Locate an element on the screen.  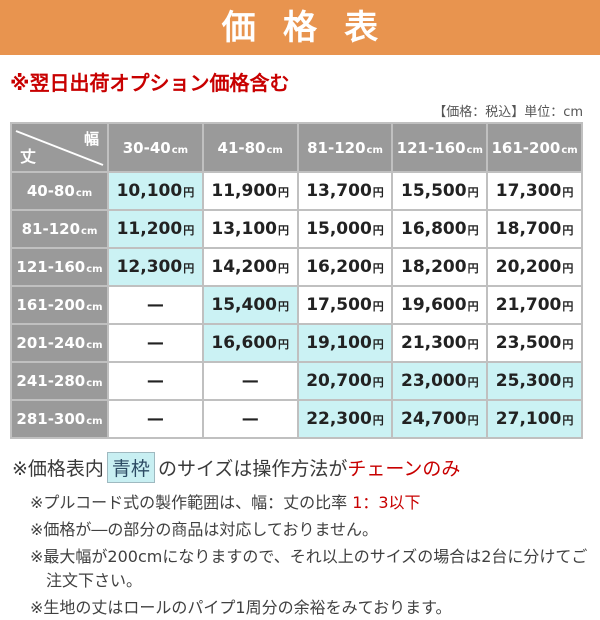
page-title: 価格表 is located at coordinates (313, 27).